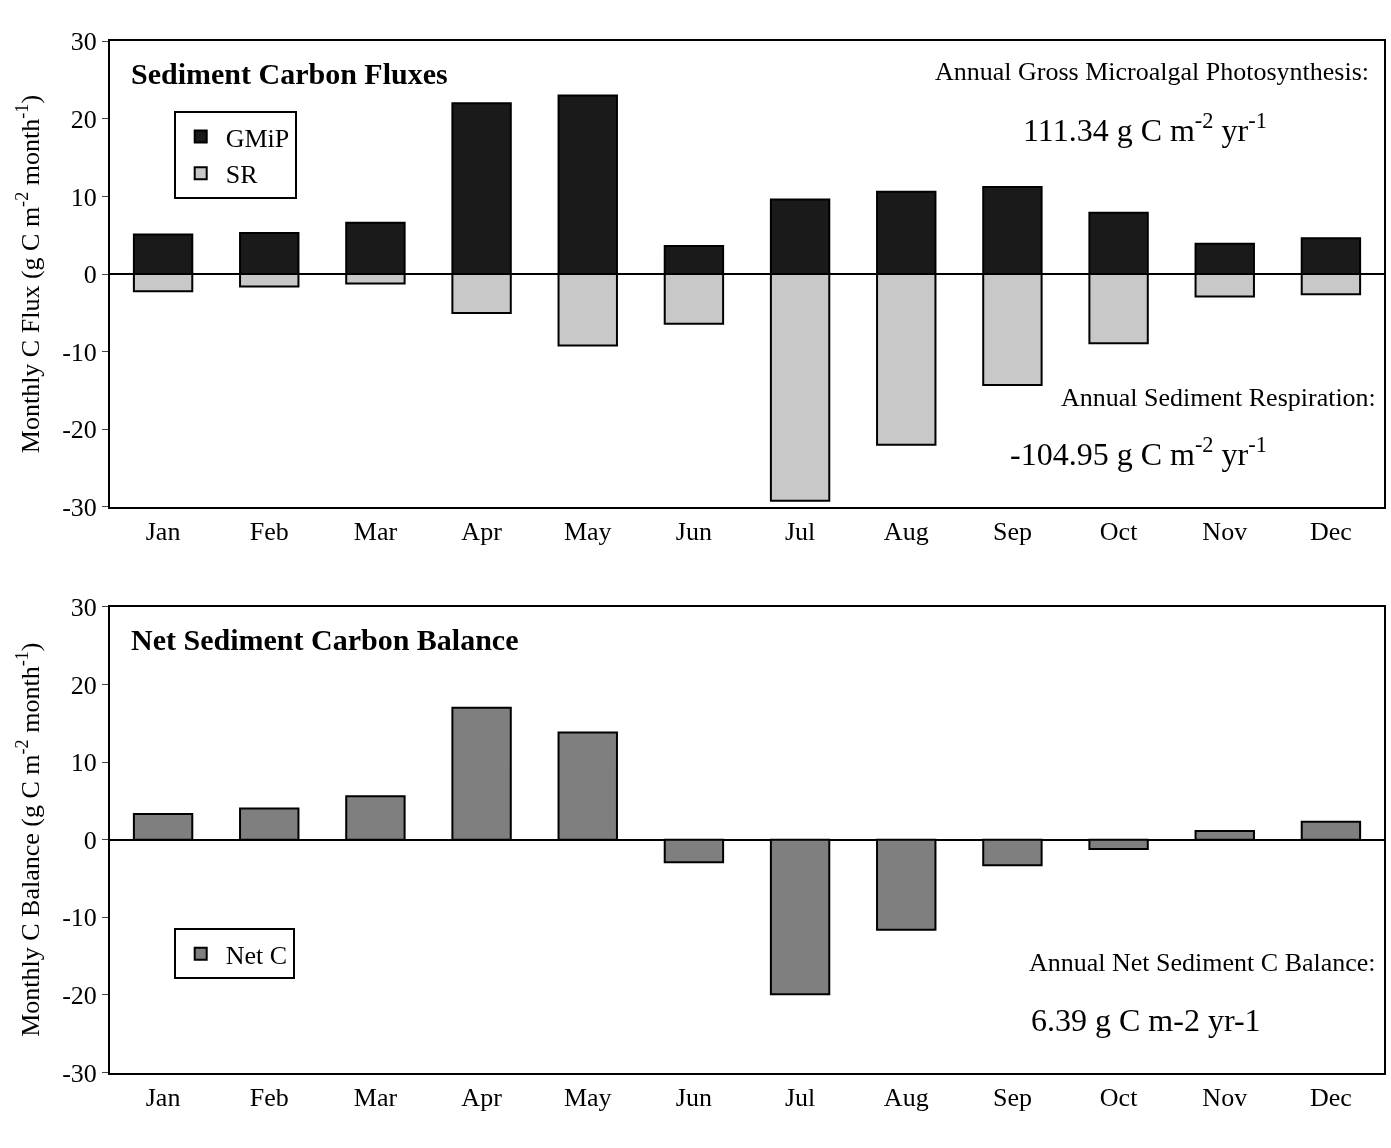 The image size is (1391, 1148). What do you see at coordinates (1138, 452) in the screenshot?
I see `annotation: -104.95 g C m$^{-2}$ yr$^{-1}$` at bounding box center [1138, 452].